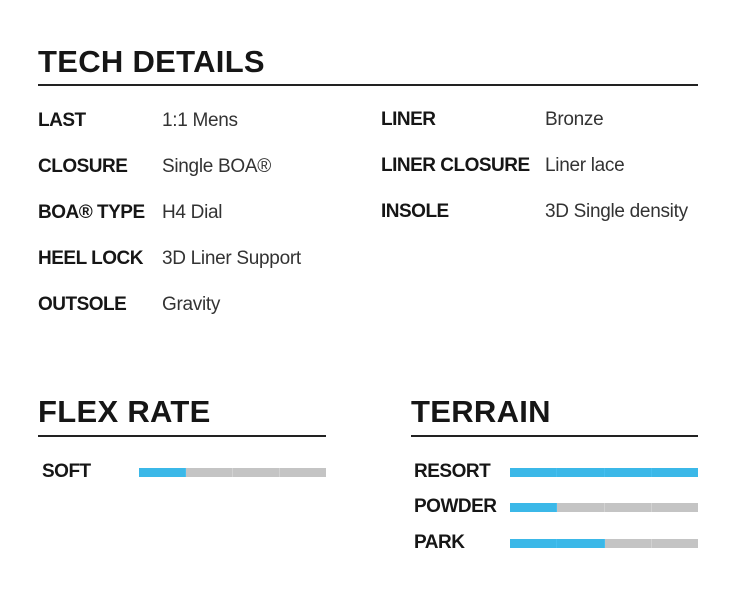  Describe the element at coordinates (616, 211) in the screenshot. I see `spec-value: 3D Single density` at that location.